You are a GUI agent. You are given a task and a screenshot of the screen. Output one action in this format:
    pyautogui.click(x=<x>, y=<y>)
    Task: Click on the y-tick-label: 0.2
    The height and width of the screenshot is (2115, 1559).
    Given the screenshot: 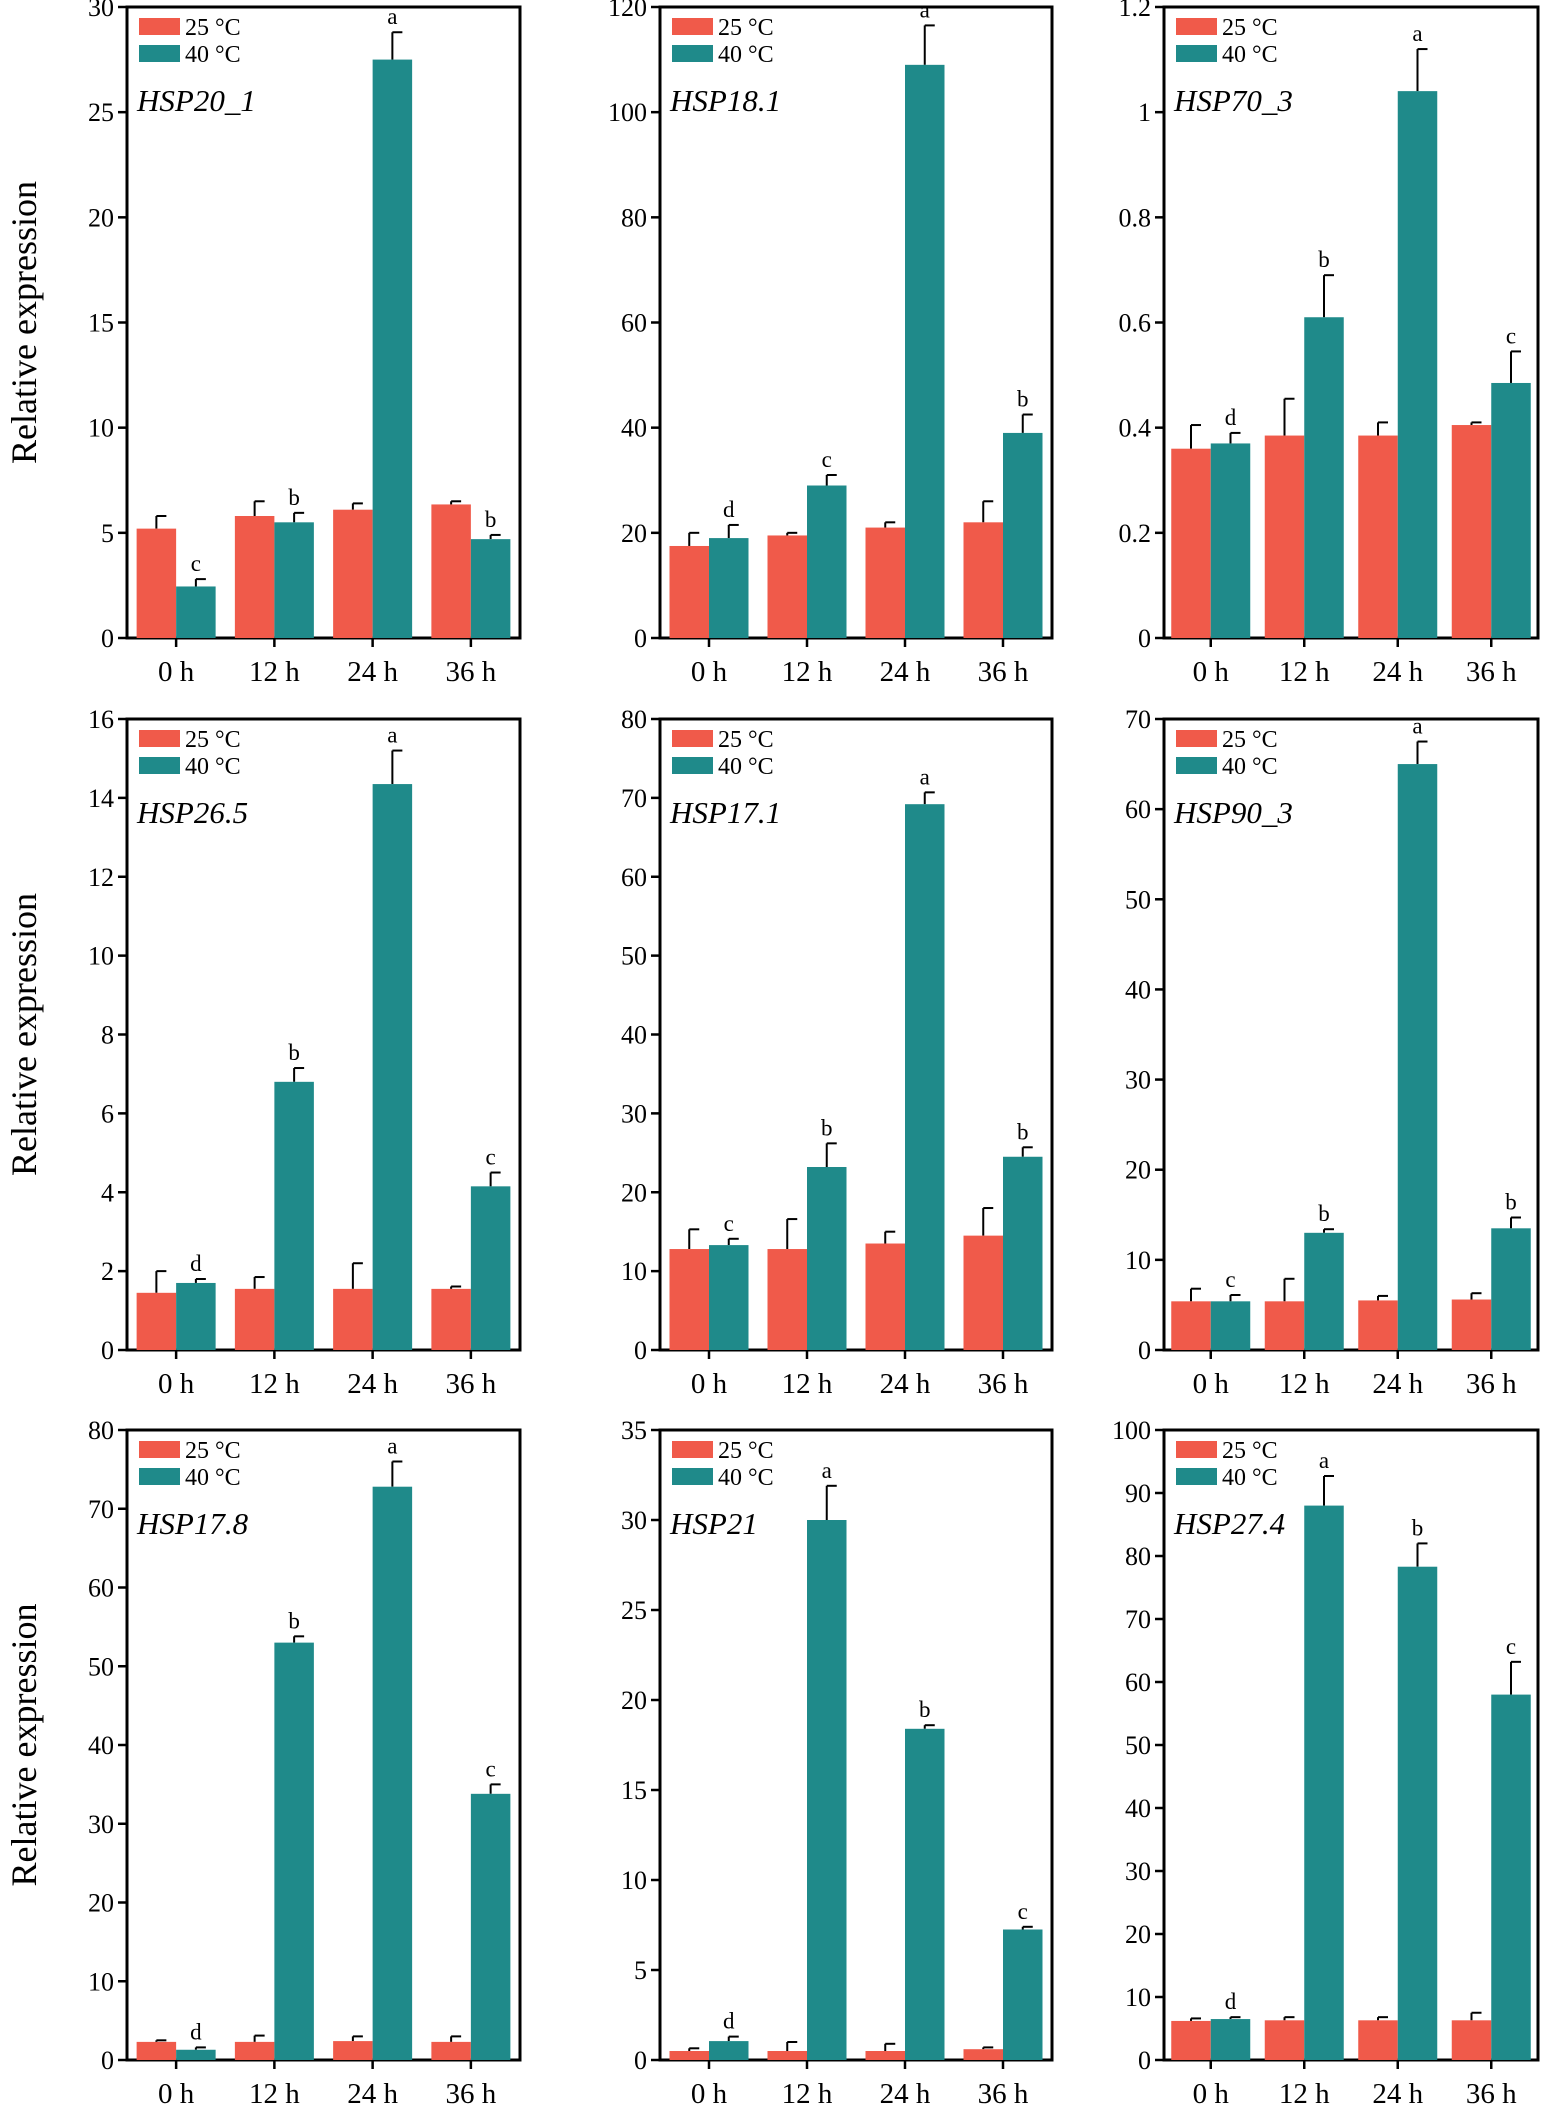 What is the action you would take?
    pyautogui.click(x=1135, y=533)
    